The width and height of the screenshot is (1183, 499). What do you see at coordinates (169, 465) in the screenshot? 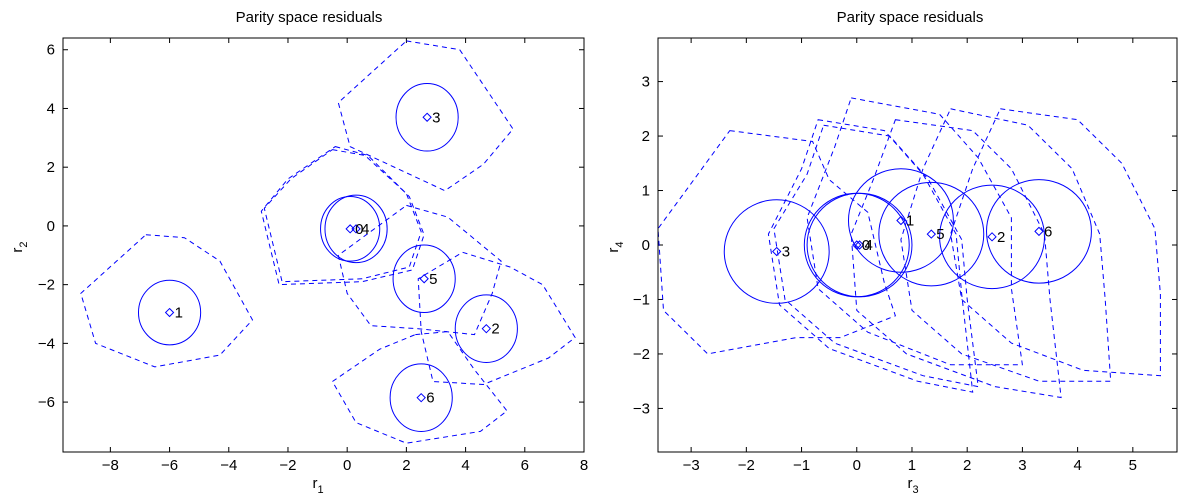
I see `left-x-tick-label: −6` at bounding box center [169, 465].